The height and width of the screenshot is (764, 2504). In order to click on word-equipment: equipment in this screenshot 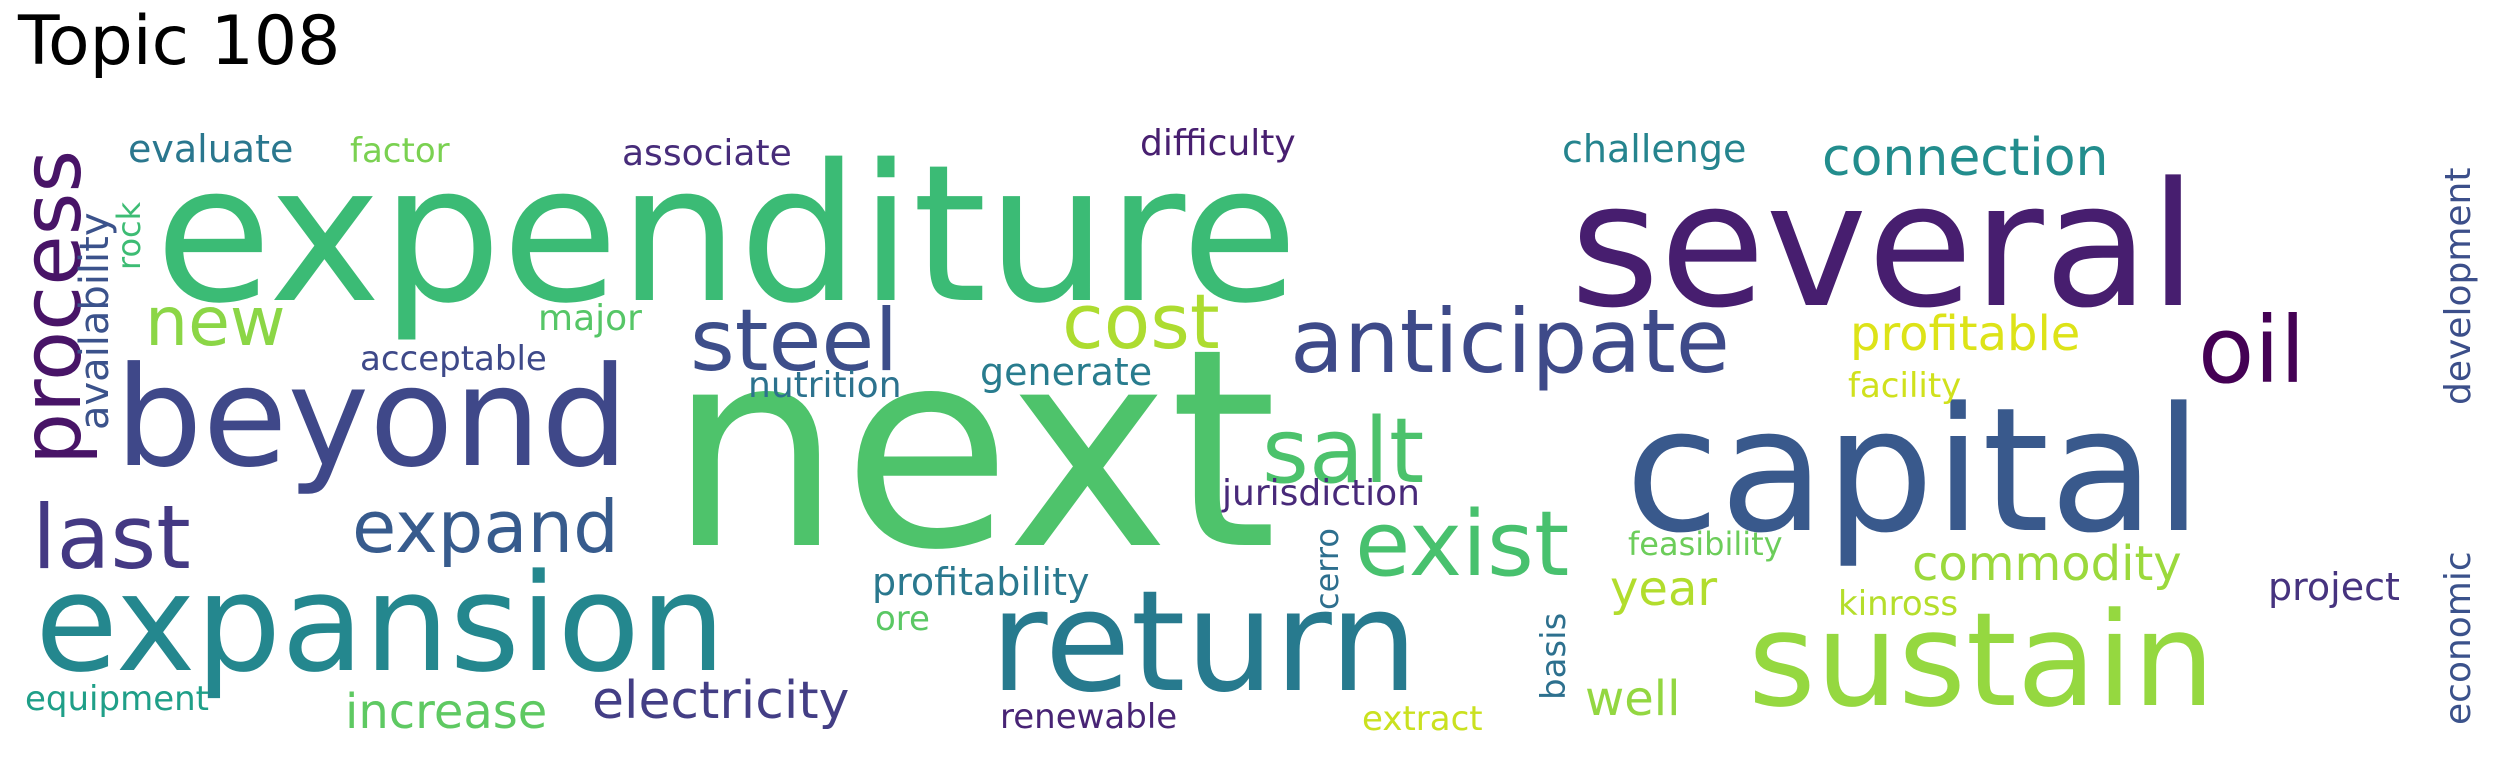, I will do `click(117, 699)`.